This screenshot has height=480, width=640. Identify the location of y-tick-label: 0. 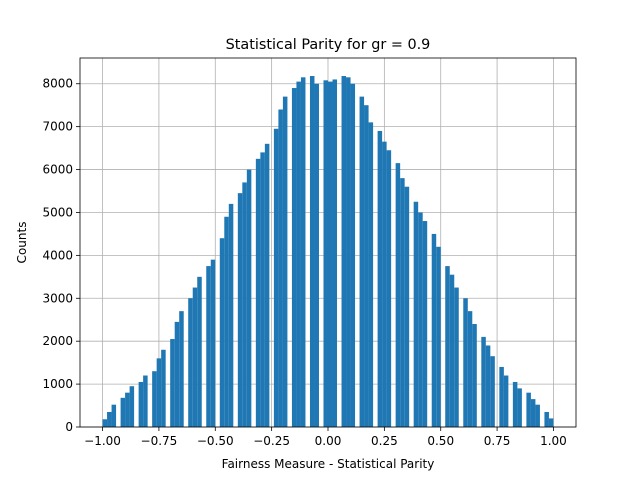
(69, 427).